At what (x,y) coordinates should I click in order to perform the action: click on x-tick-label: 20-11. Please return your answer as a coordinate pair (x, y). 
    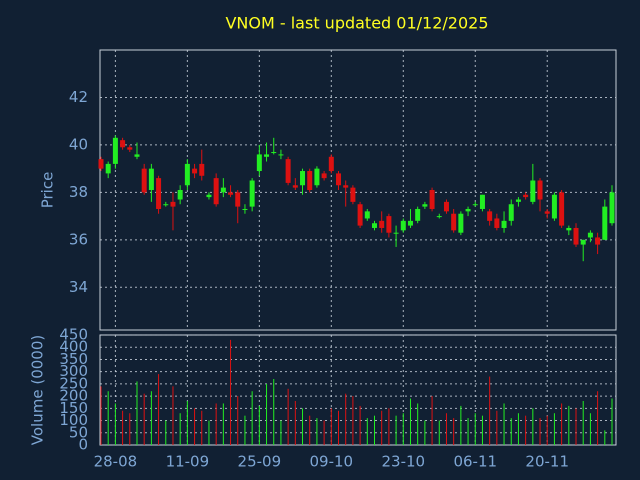
    Looking at the image, I should click on (547, 462).